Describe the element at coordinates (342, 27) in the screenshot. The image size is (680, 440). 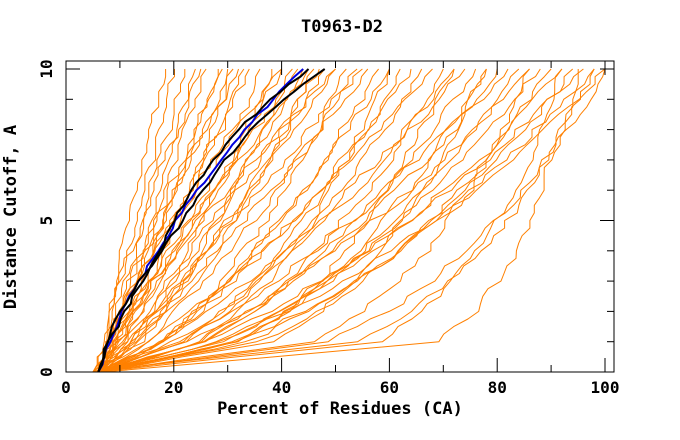
I see `chart-title: T0963-D2` at that location.